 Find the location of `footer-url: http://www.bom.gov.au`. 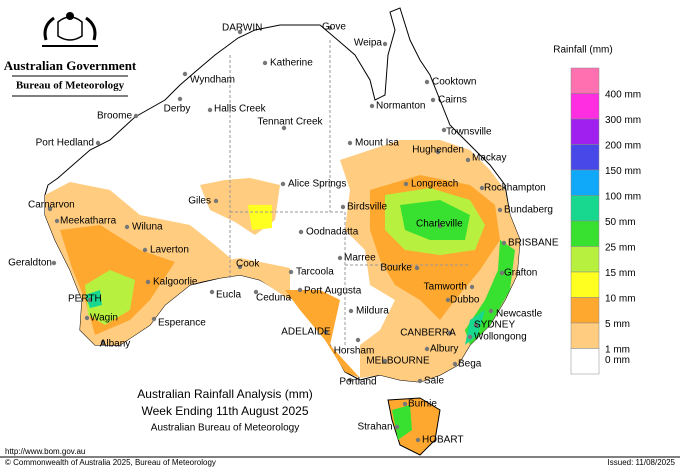

footer-url: http://www.bom.gov.au is located at coordinates (45, 451).